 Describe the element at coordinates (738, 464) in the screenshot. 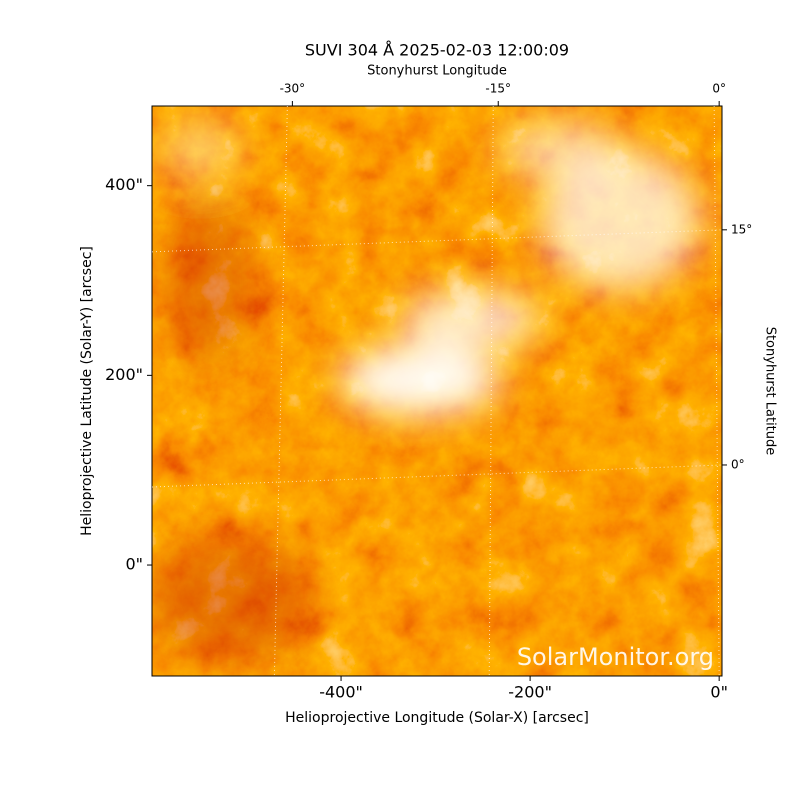

I see `right-tick-label: 0°` at that location.